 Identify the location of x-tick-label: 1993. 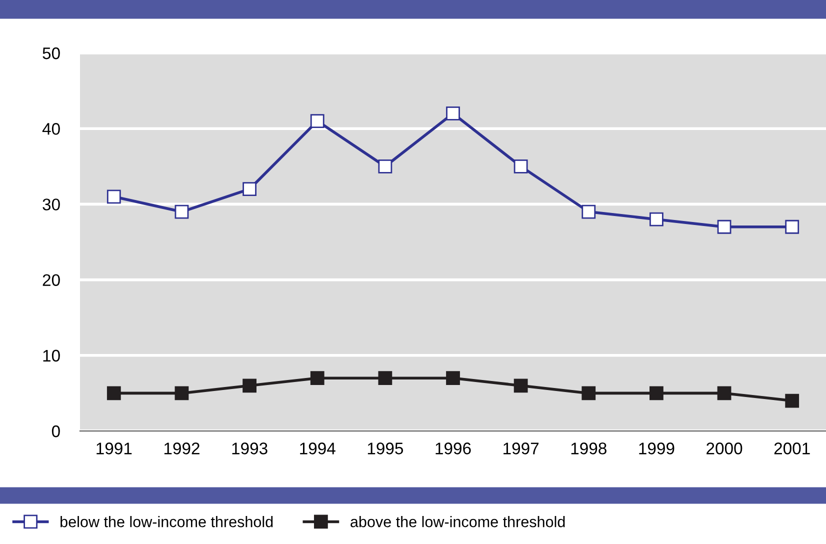
(250, 448).